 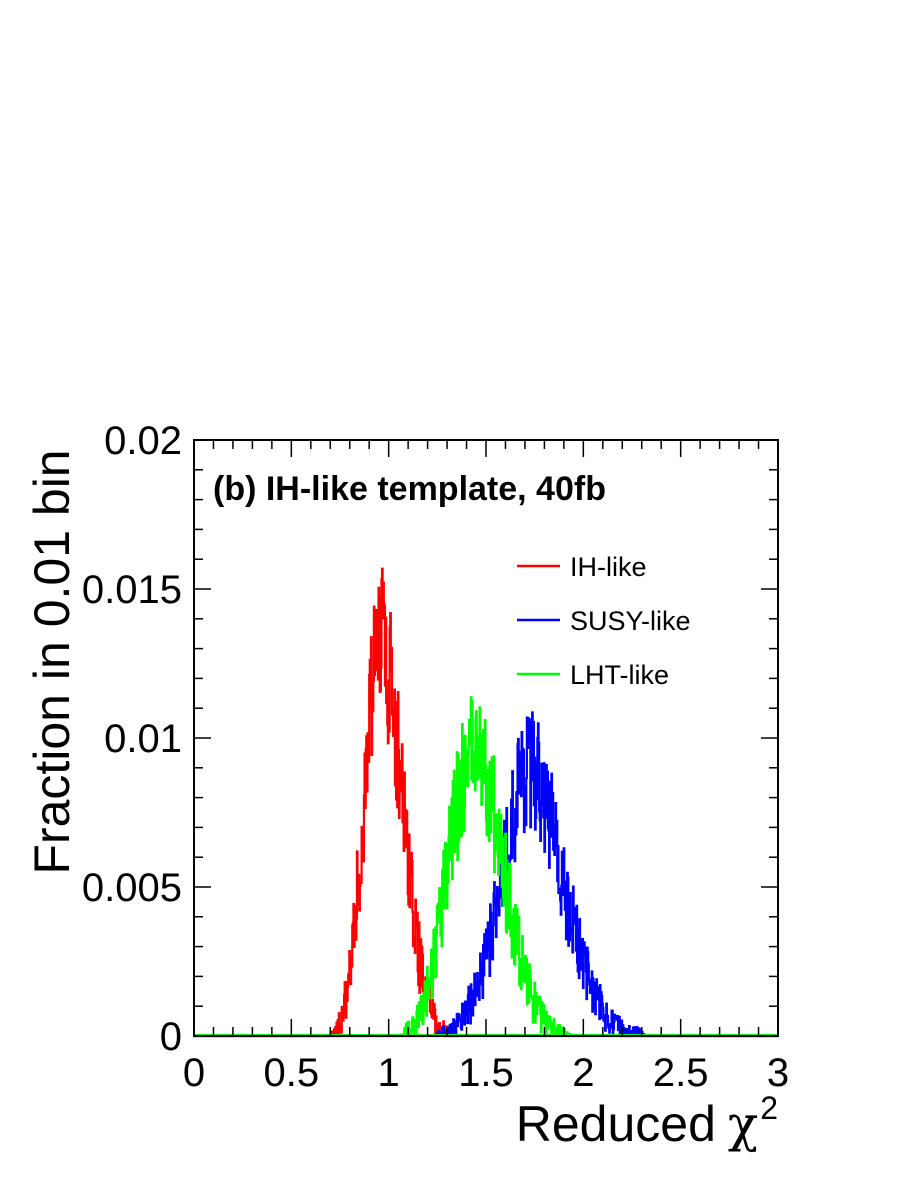 What do you see at coordinates (769, 1108) in the screenshot?
I see `x-axis-title-superscript: 2` at bounding box center [769, 1108].